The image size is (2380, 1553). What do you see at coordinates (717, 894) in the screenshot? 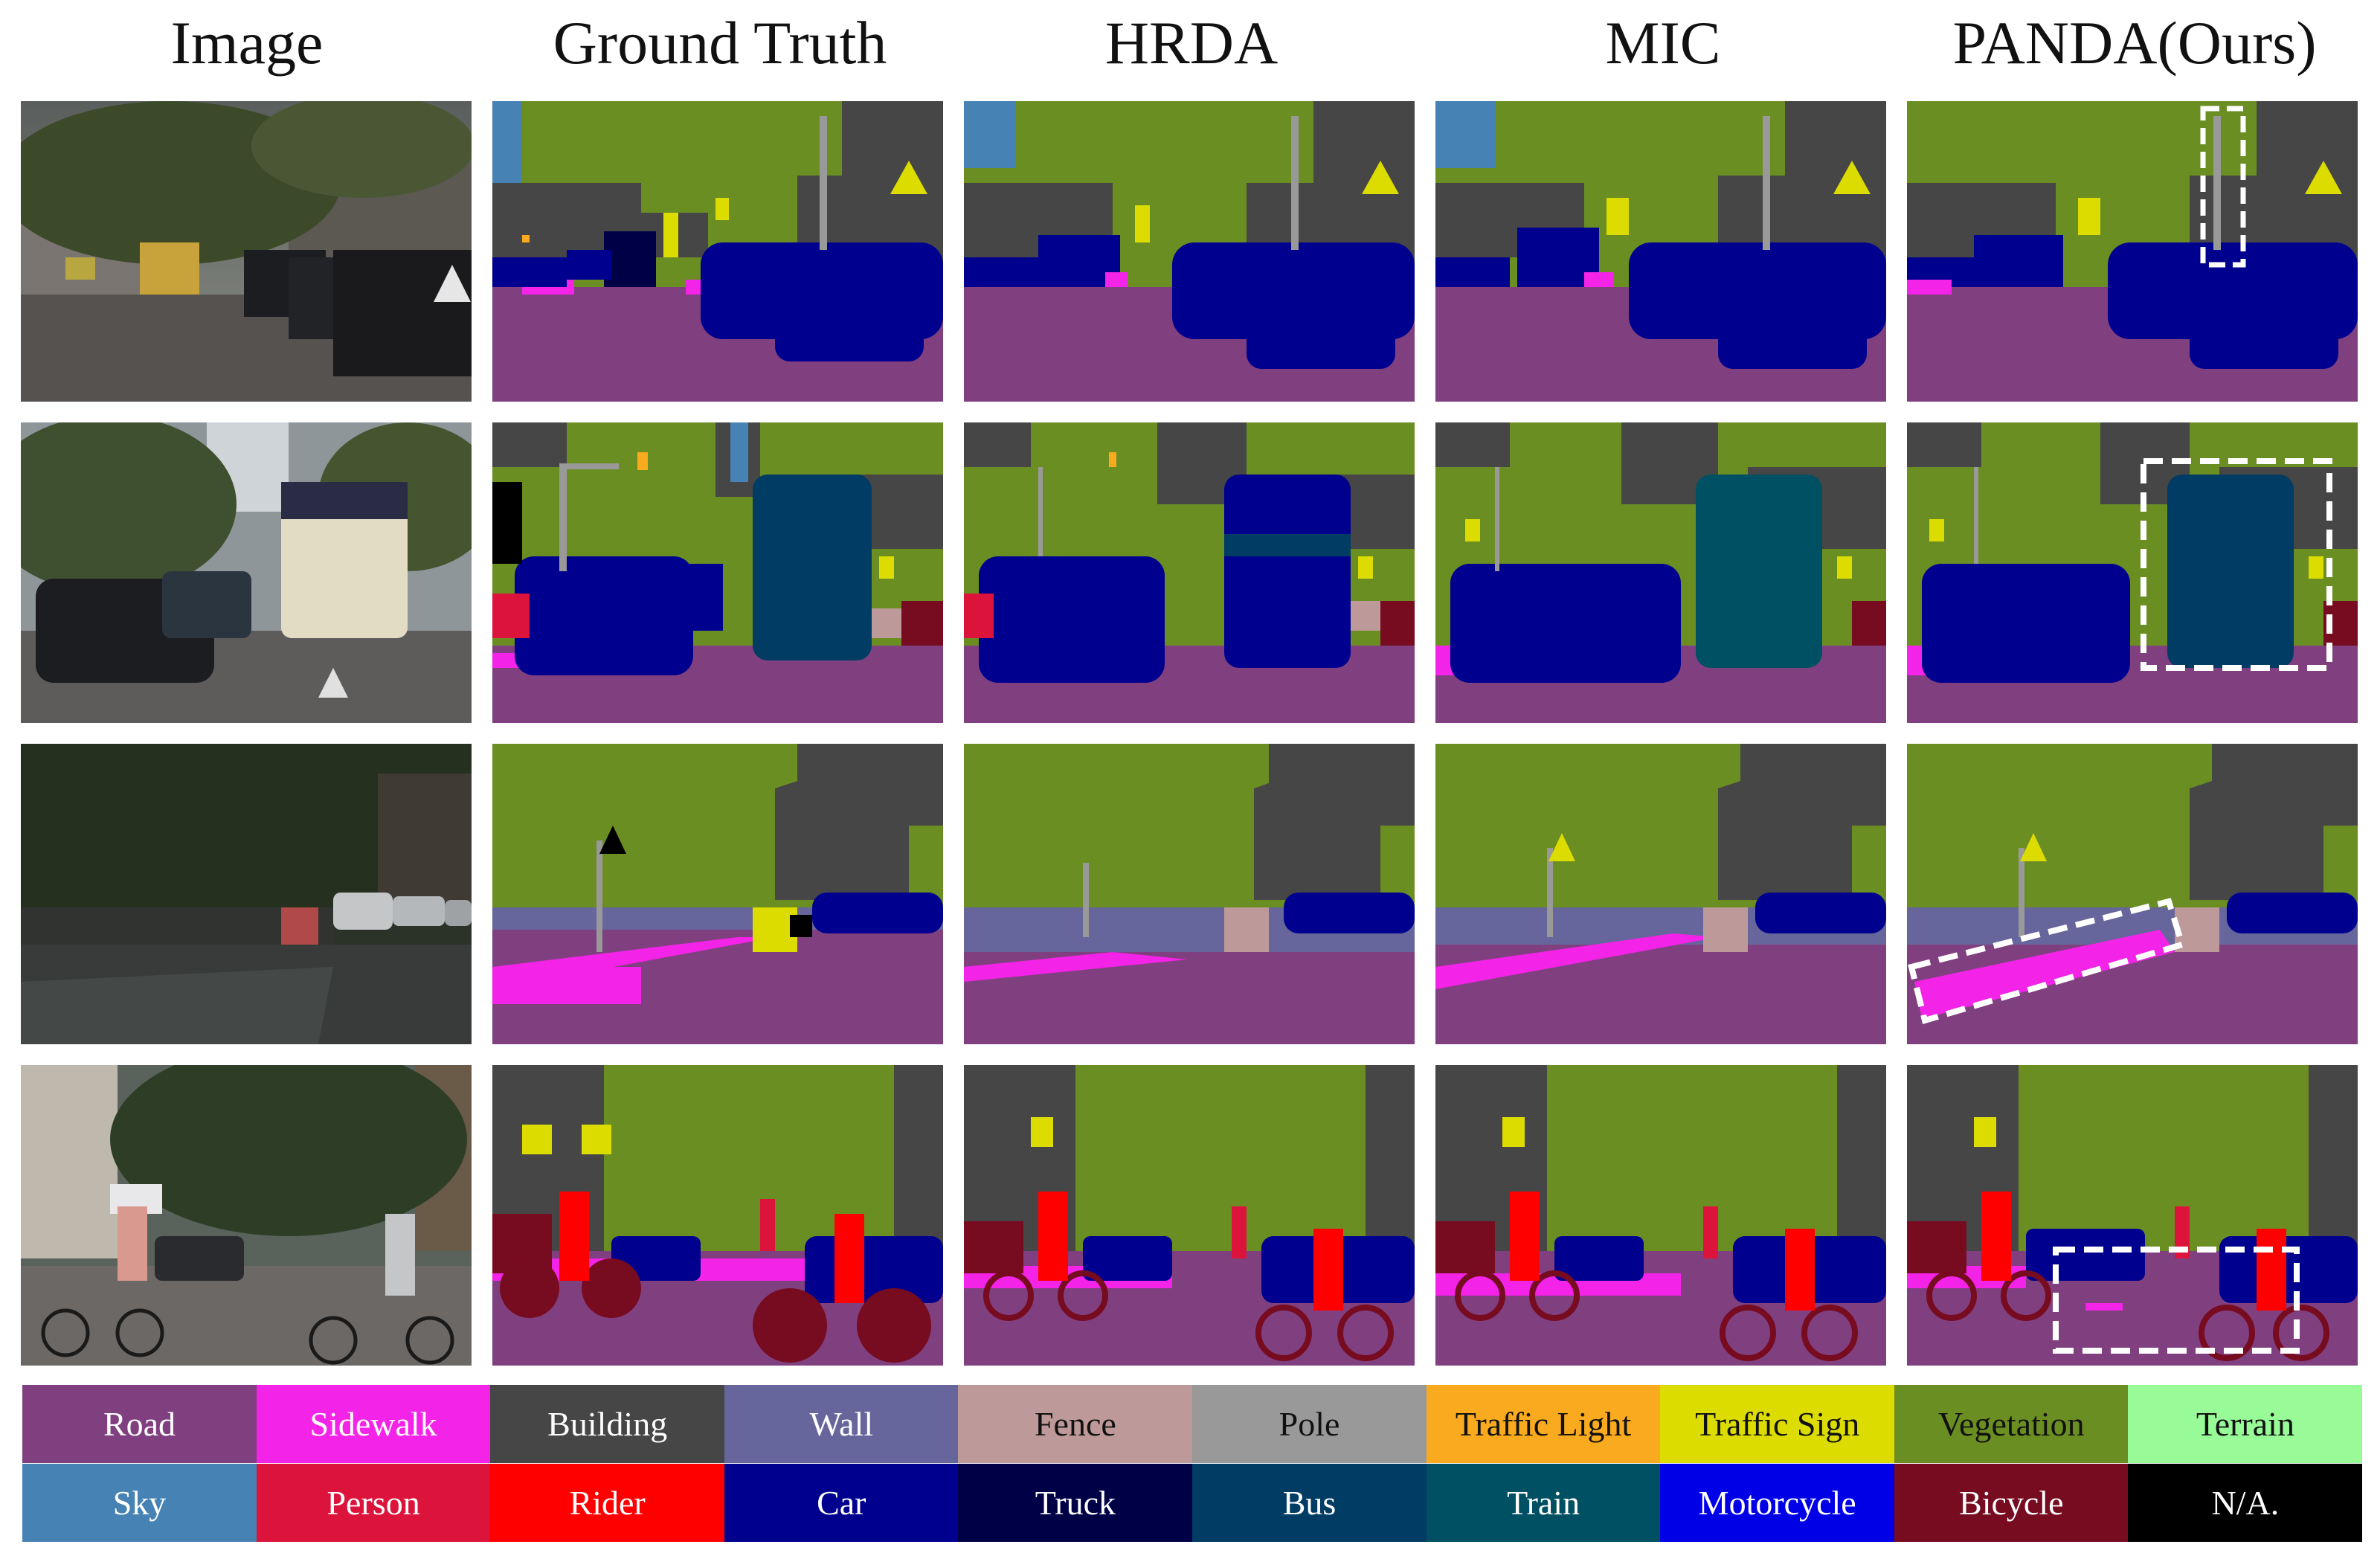
I see `row3-ground-truth` at bounding box center [717, 894].